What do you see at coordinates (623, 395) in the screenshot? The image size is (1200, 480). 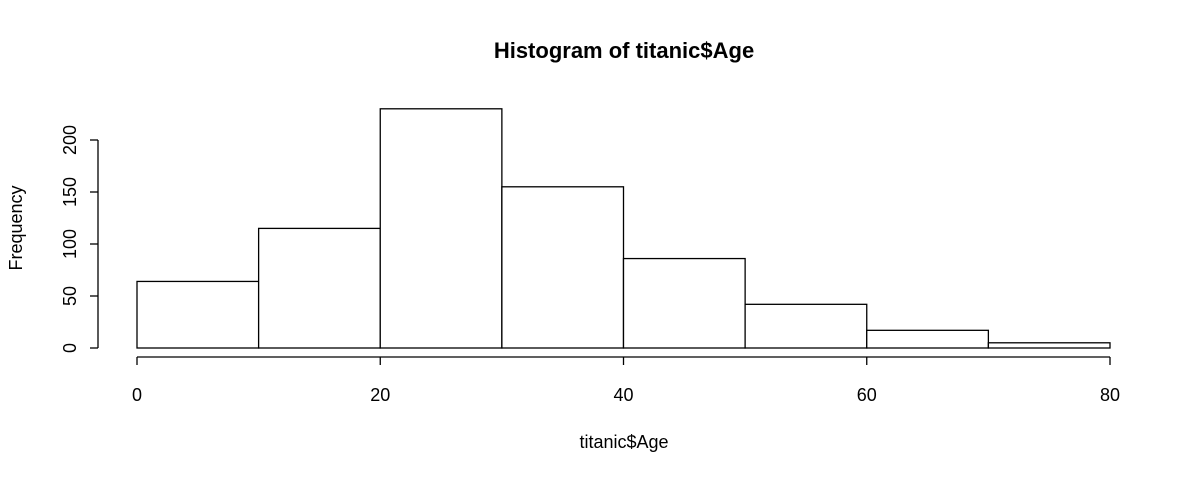 I see `x-tick-label-2: 40` at bounding box center [623, 395].